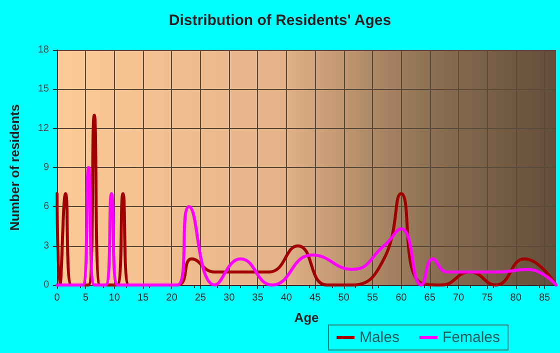  Describe the element at coordinates (516, 298) in the screenshot. I see `x-tick-label: 80` at that location.